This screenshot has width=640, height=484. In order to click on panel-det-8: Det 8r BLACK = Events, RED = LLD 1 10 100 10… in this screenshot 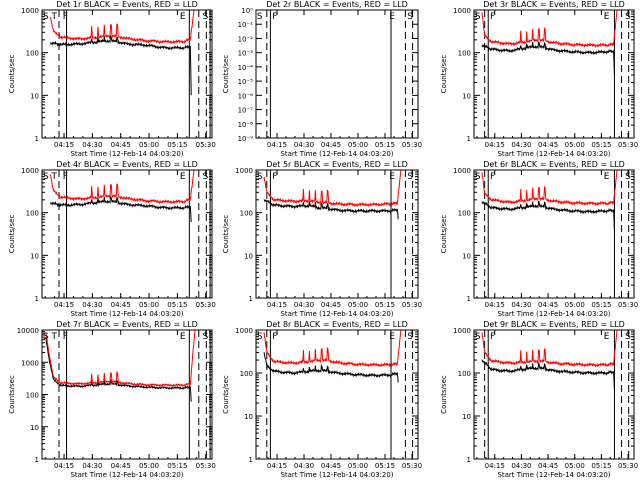, I will do `click(322, 399)`.